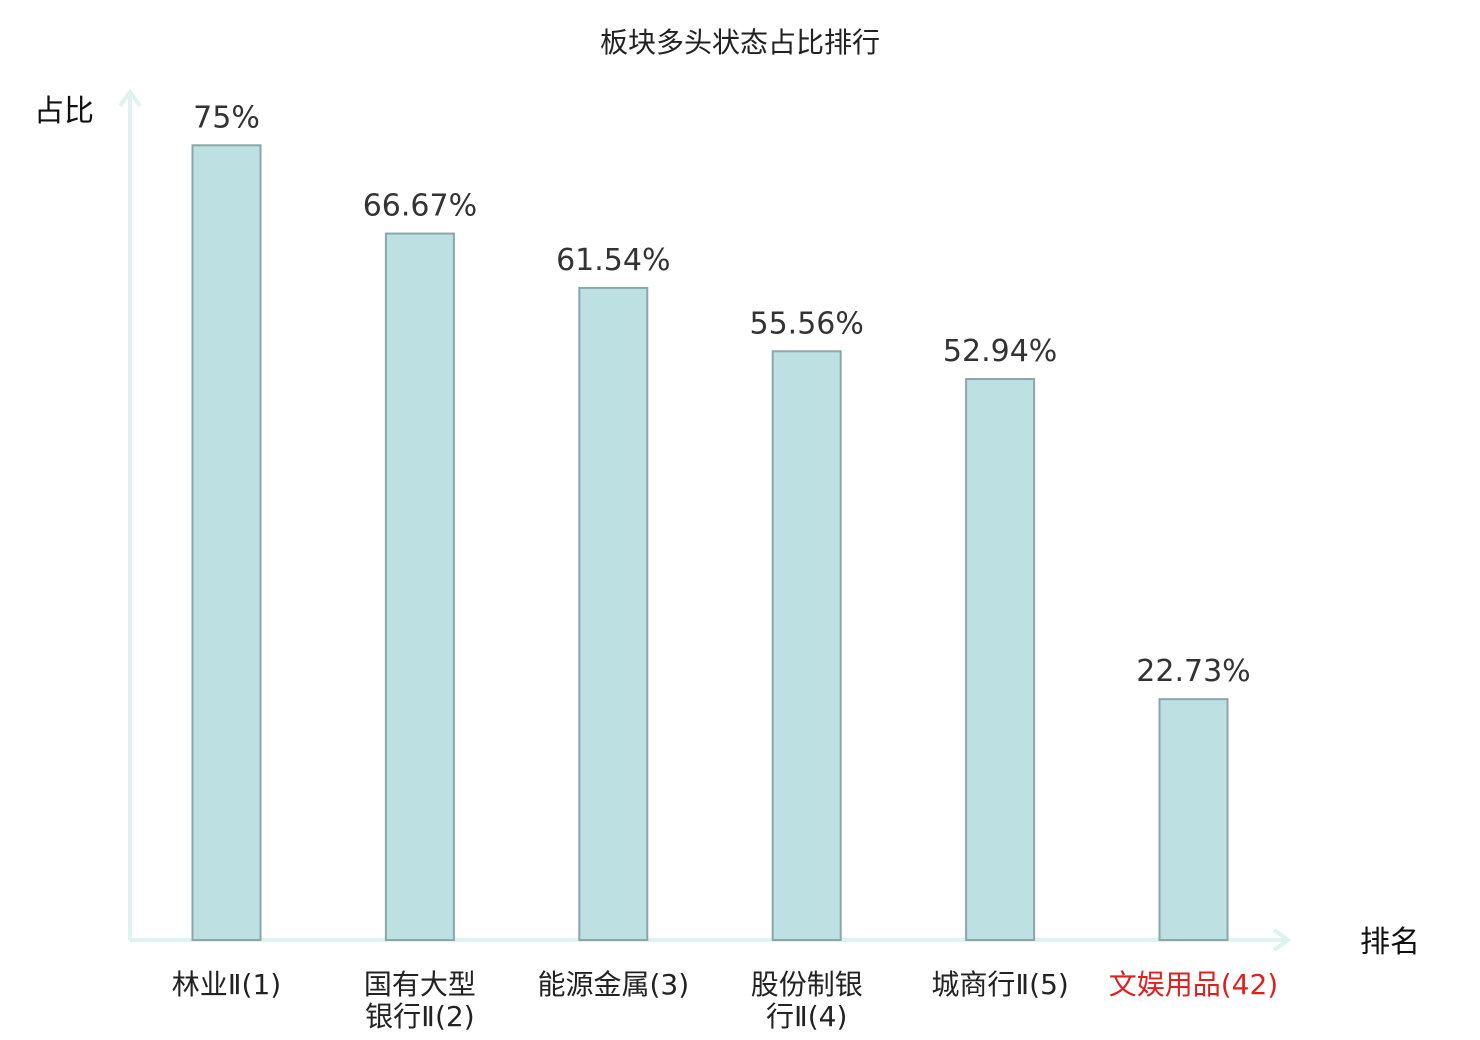  What do you see at coordinates (420, 206) in the screenshot?
I see `bar-value-label: 66.67%` at bounding box center [420, 206].